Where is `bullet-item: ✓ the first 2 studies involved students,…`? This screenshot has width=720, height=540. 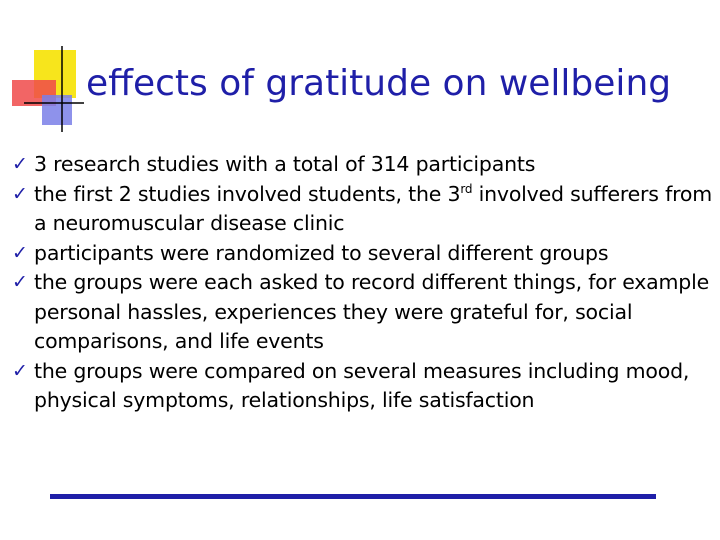 bullet-item: ✓ the first 2 studies involved students,… is located at coordinates (362, 209).